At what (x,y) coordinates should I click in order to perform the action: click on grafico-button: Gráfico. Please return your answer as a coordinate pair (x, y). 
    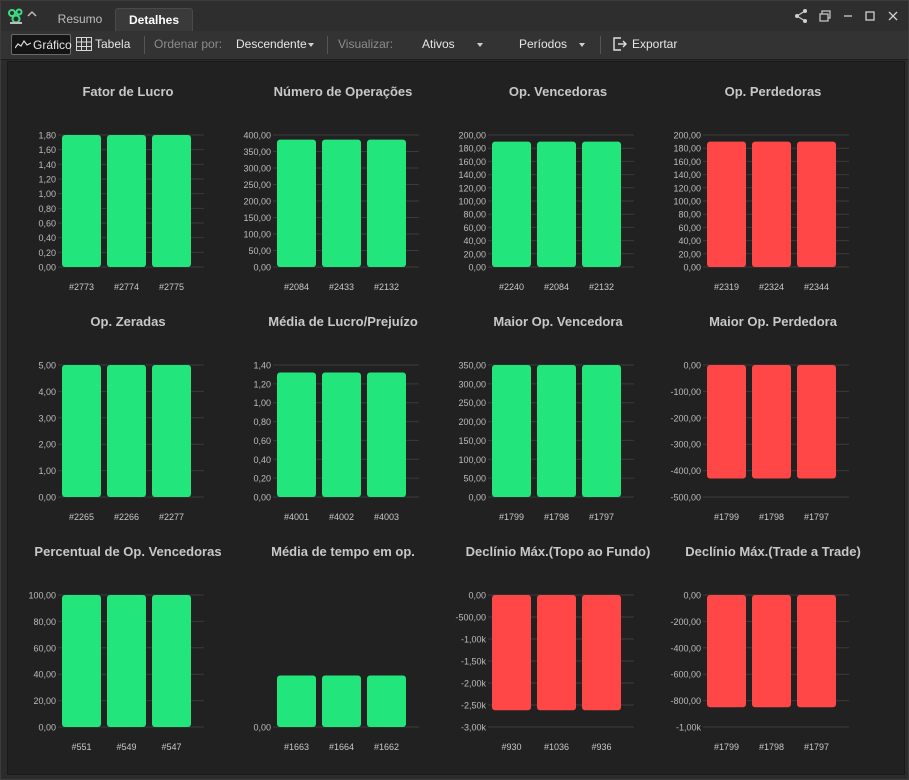
    Looking at the image, I should click on (41, 44).